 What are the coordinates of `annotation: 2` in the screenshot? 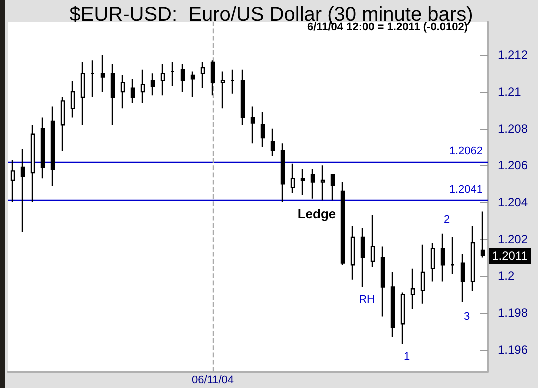 It's located at (447, 220).